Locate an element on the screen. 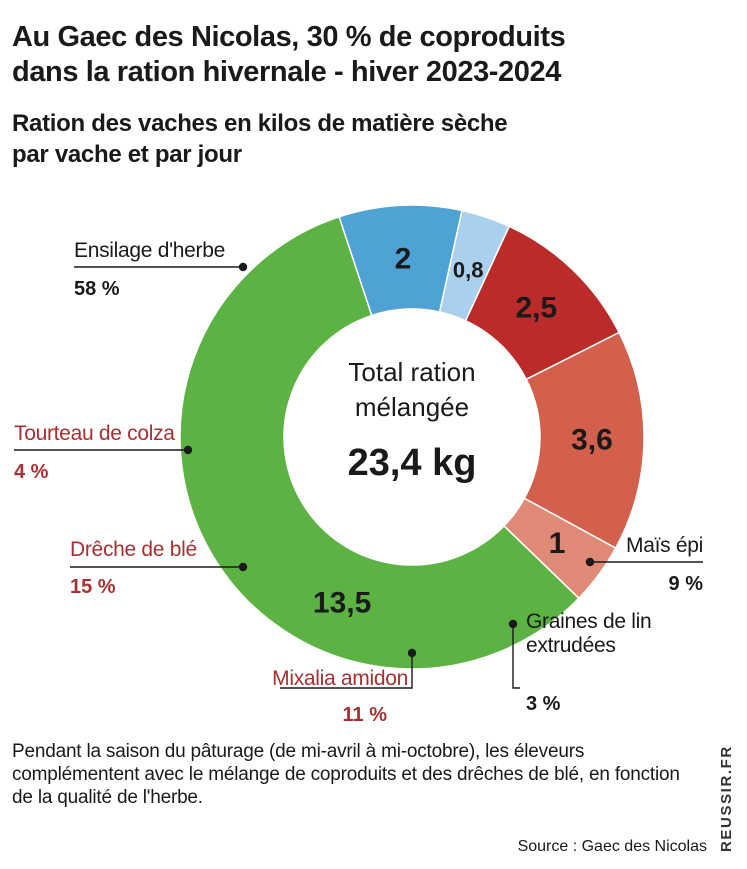 The height and width of the screenshot is (869, 747). category-label-dreche-de-ble: Drêche de blé is located at coordinates (133, 549).